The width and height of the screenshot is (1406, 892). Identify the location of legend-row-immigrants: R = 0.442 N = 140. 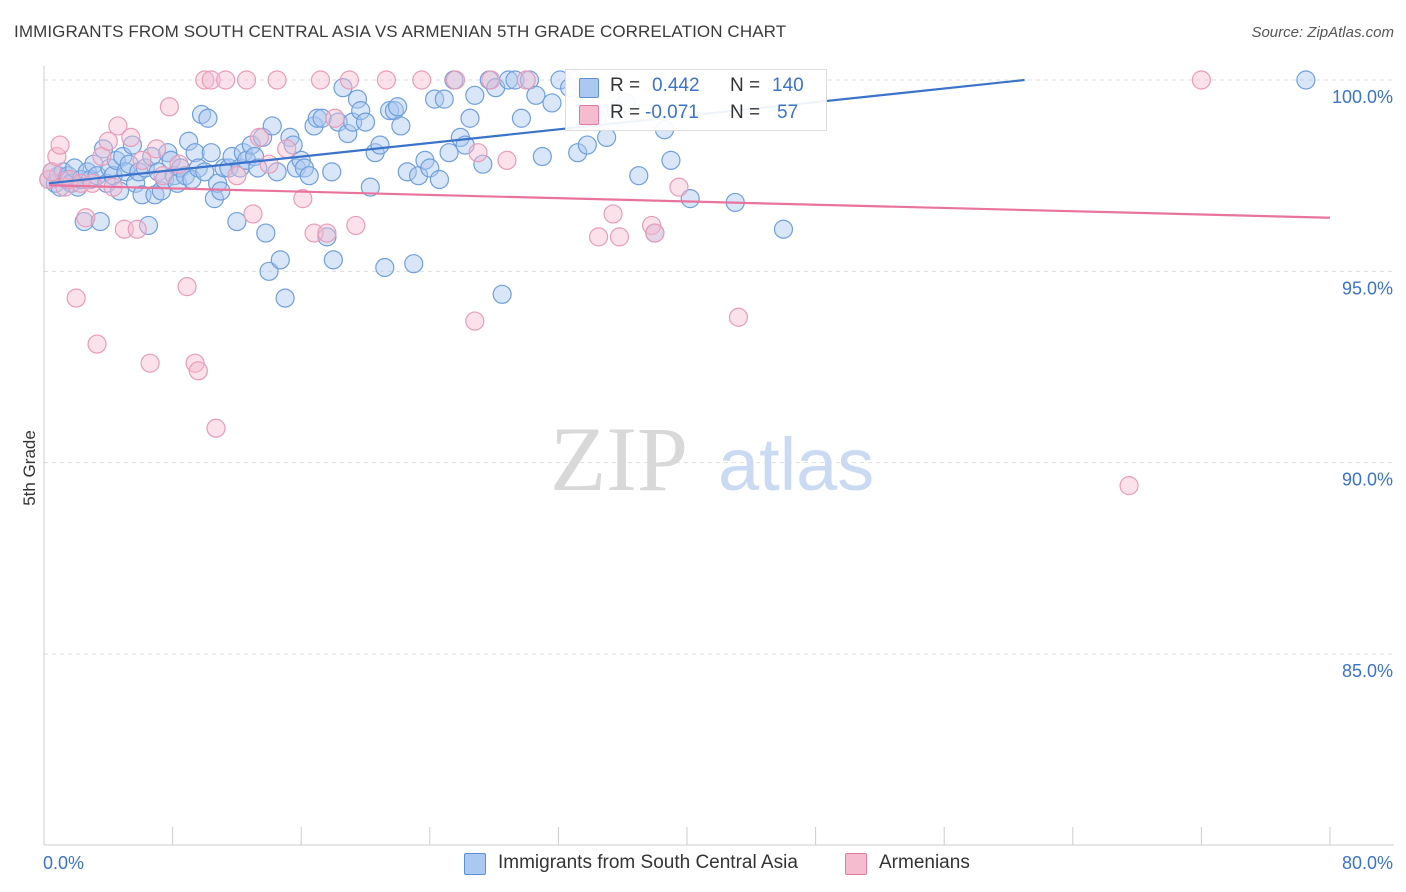
(696, 87).